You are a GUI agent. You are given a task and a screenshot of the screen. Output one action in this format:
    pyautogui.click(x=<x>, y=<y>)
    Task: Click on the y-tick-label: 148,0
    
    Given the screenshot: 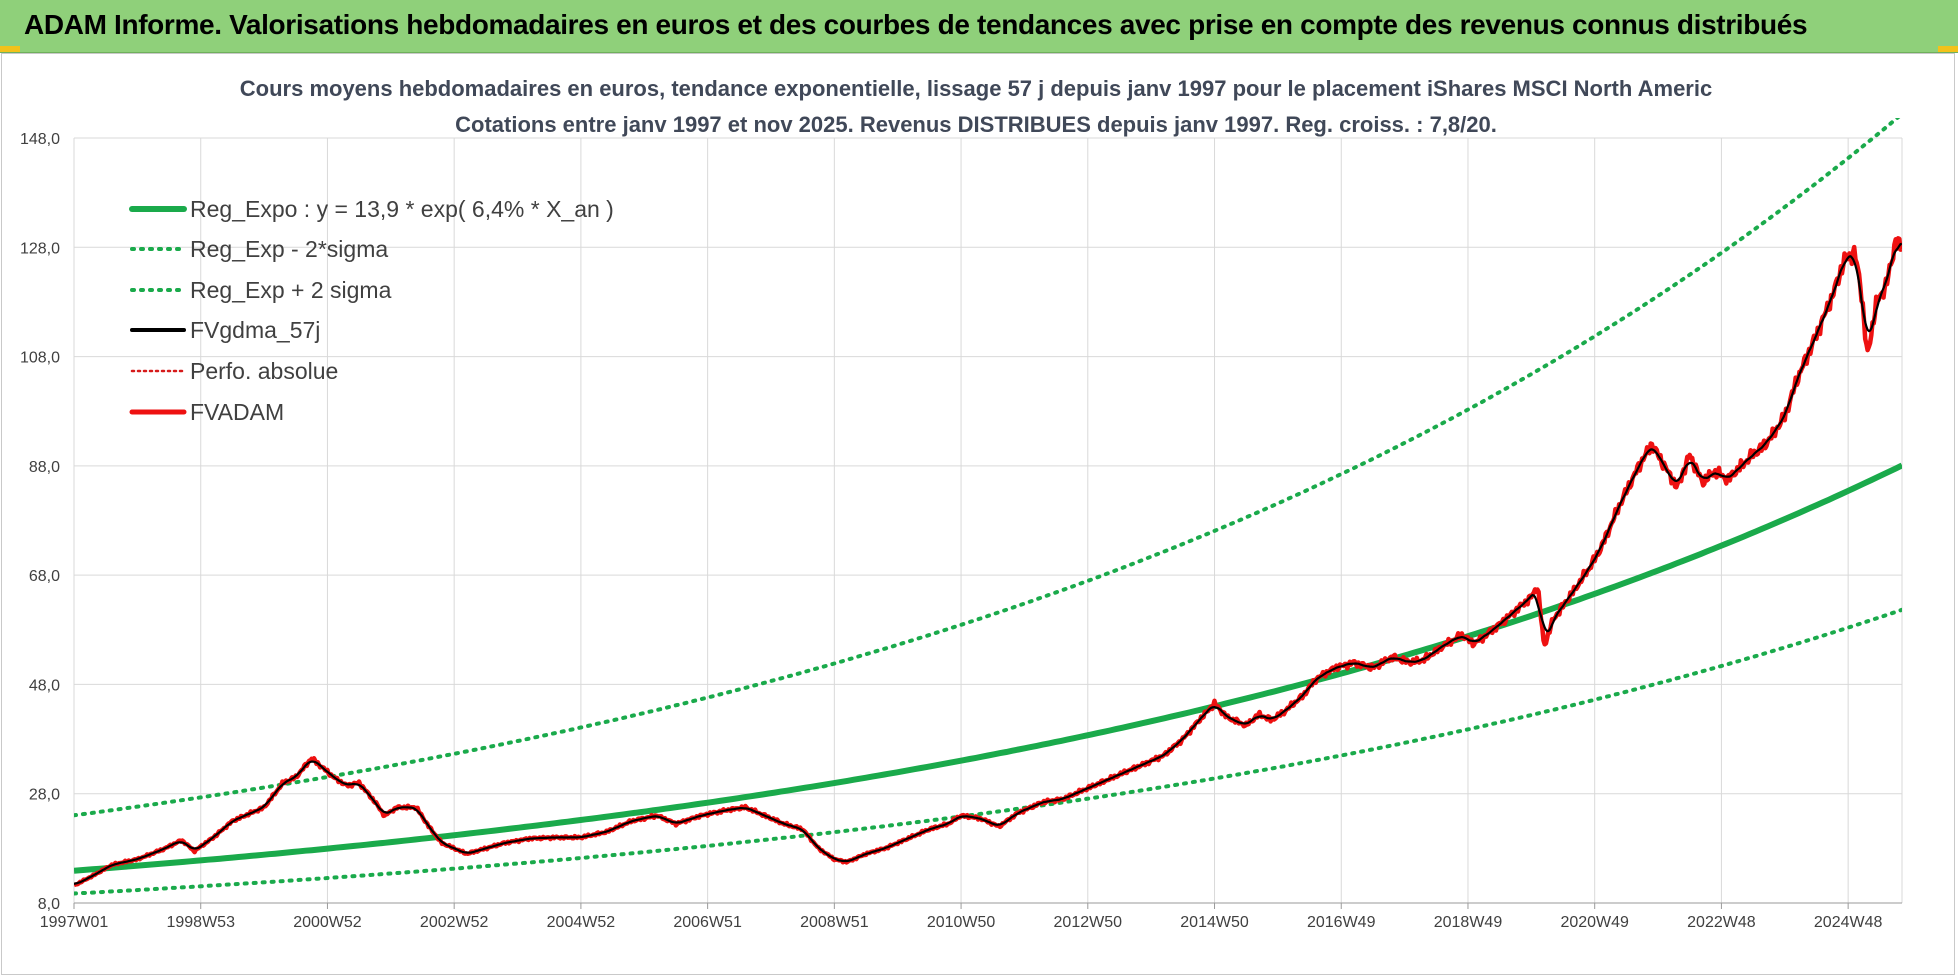 What is the action you would take?
    pyautogui.click(x=40, y=139)
    